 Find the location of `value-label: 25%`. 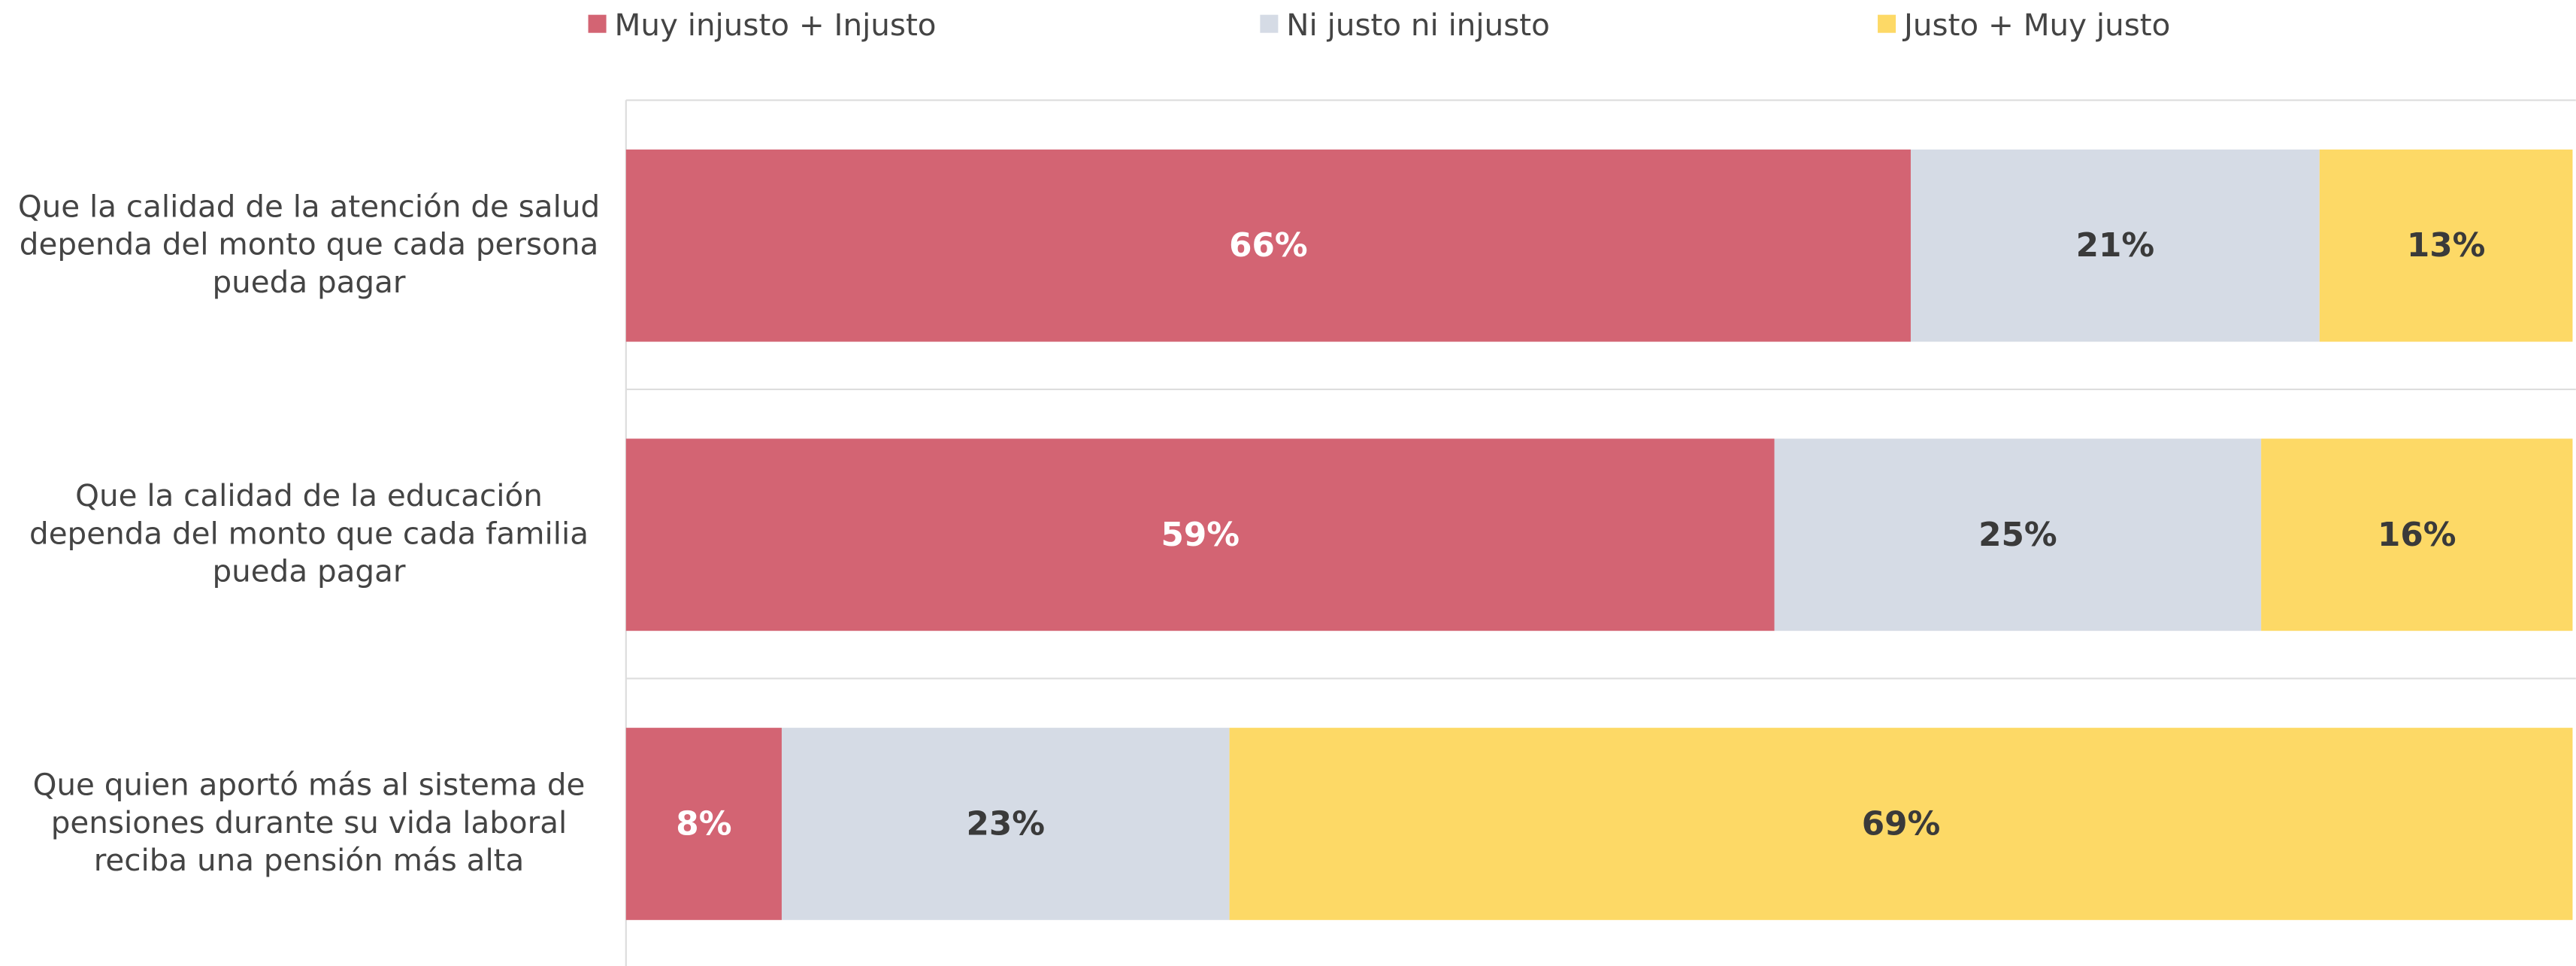

value-label: 25% is located at coordinates (2018, 535).